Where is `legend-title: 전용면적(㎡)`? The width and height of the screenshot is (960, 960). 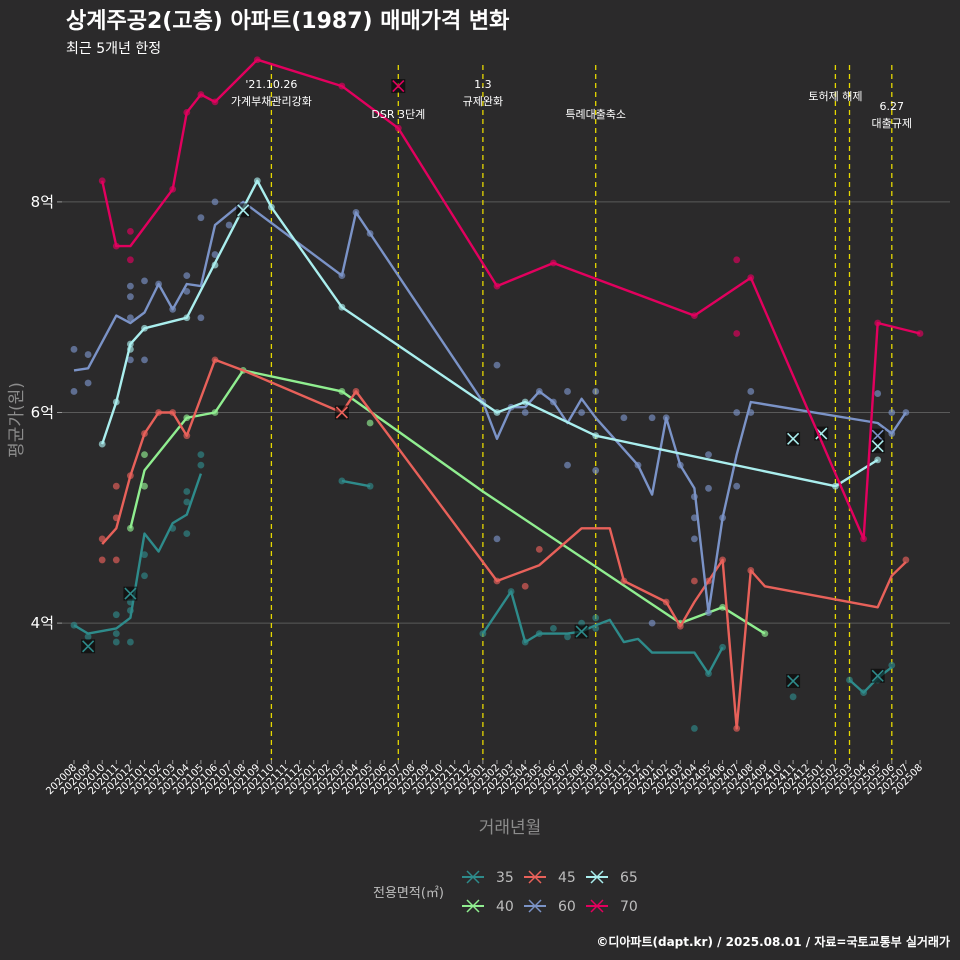 legend-title: 전용면적(㎡) is located at coordinates (408, 893).